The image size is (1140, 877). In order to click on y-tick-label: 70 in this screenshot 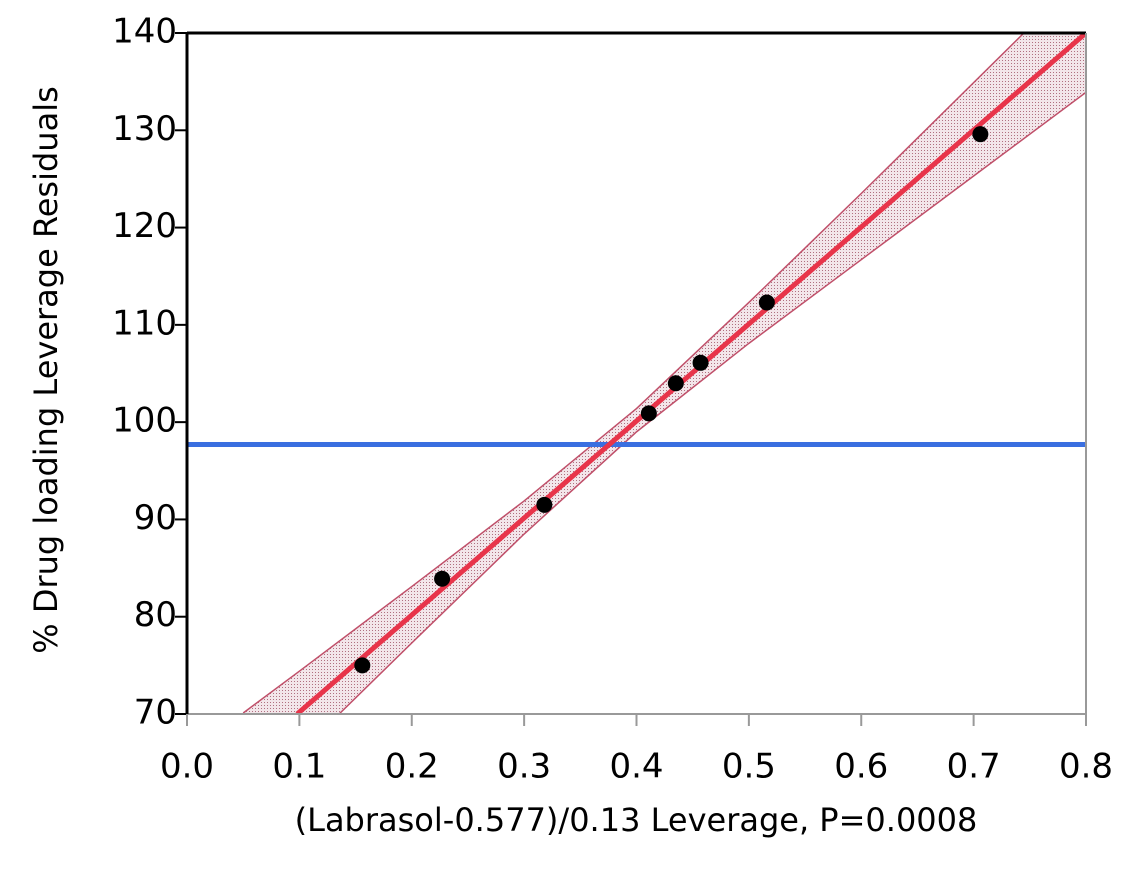, I will do `click(155, 713)`.